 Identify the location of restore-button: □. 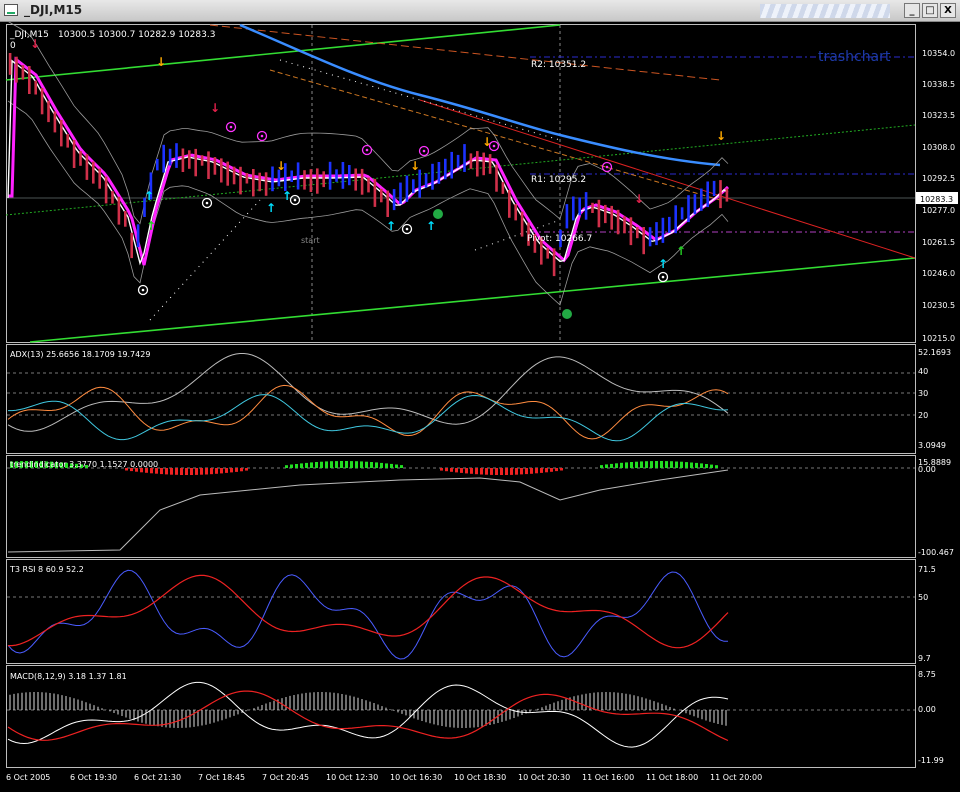
(930, 10).